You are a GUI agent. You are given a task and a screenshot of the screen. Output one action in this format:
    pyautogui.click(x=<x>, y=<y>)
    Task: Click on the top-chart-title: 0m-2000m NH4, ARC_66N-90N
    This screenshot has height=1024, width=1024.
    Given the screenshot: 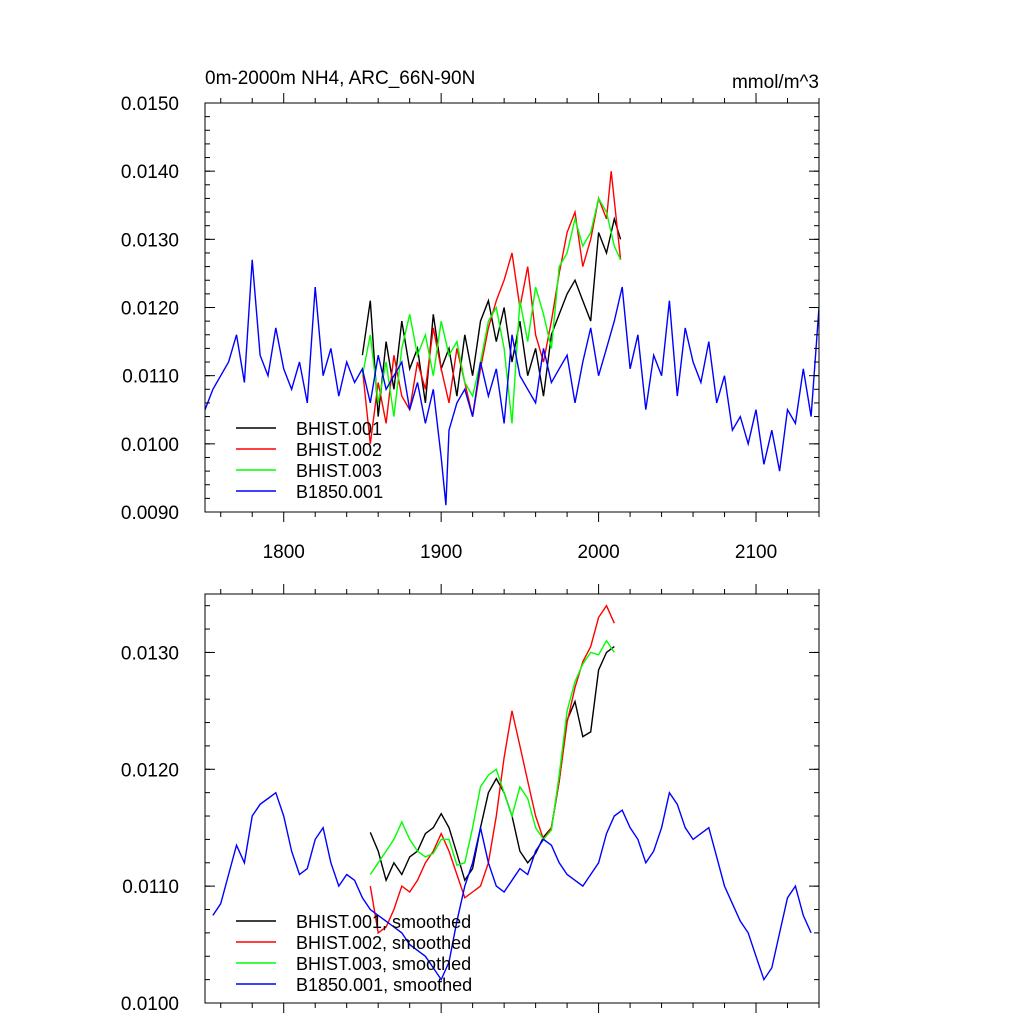 What is the action you would take?
    pyautogui.click(x=340, y=78)
    